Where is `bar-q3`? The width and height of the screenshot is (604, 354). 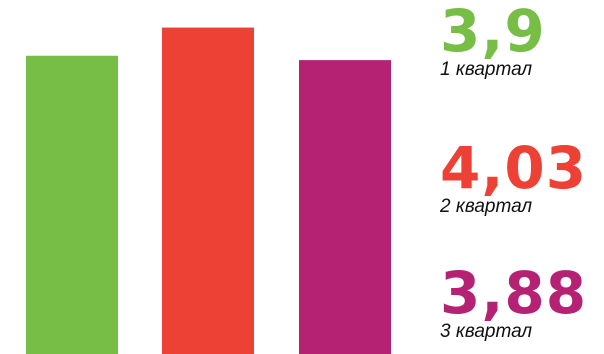
bar-q3 is located at coordinates (345, 207).